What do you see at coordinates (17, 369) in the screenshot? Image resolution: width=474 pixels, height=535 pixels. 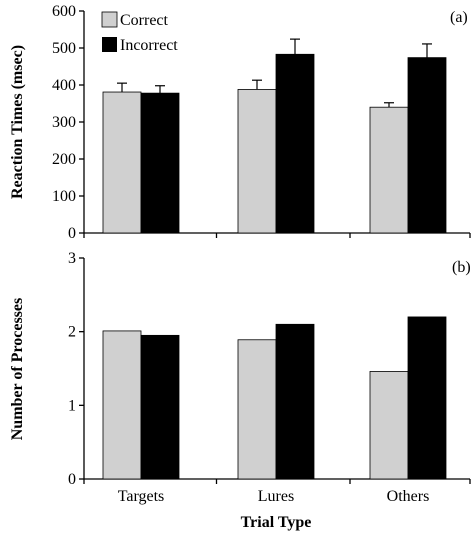 I see `panel-b-y-axis-title: Number of Processes` at bounding box center [17, 369].